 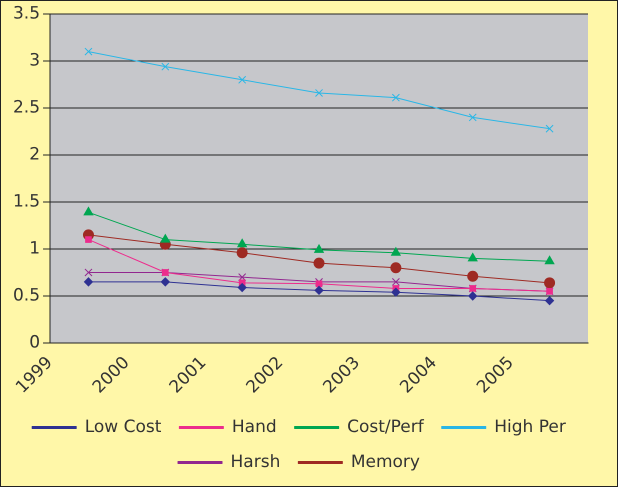 I want to click on y-tick-label: 3, so click(x=34, y=60).